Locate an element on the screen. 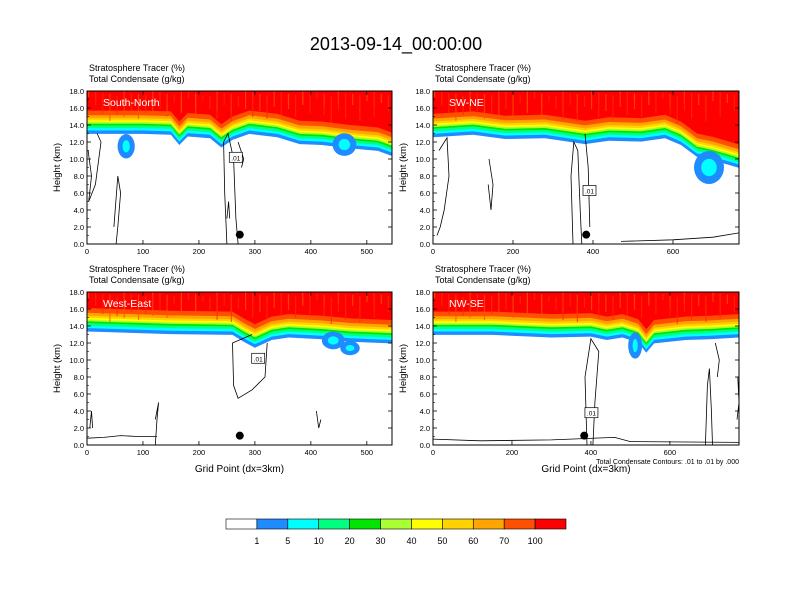  condensate-contours is located at coordinates (204, 389).